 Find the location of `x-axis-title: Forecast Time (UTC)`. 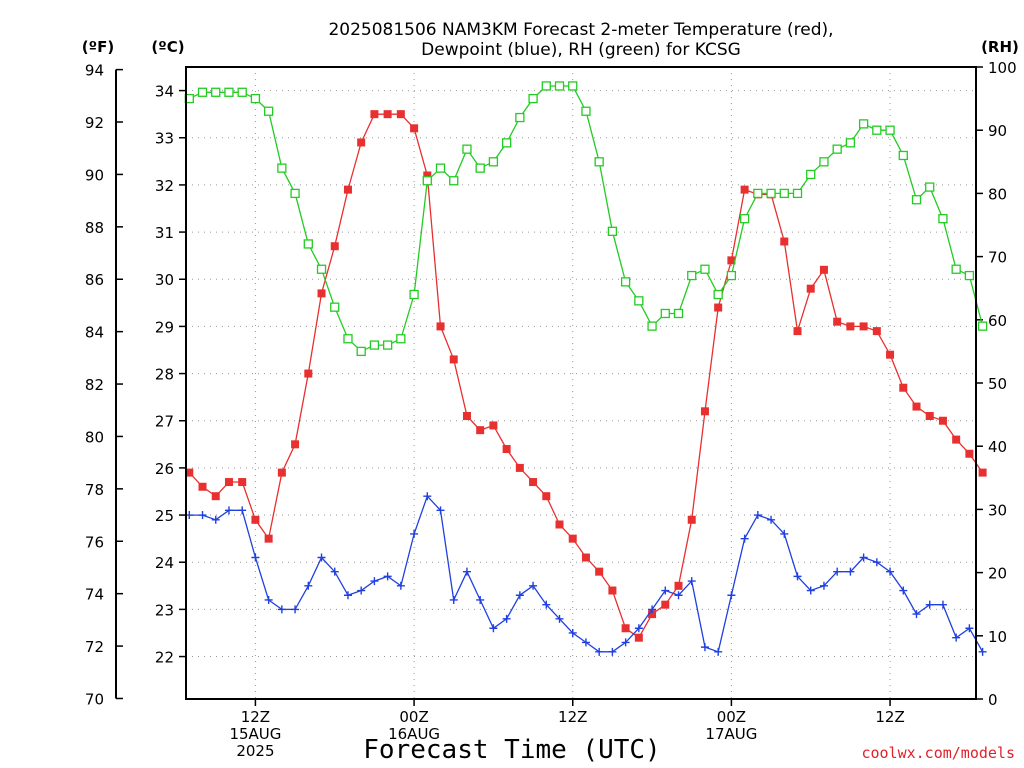

x-axis-title: Forecast Time (UTC) is located at coordinates (511, 750).